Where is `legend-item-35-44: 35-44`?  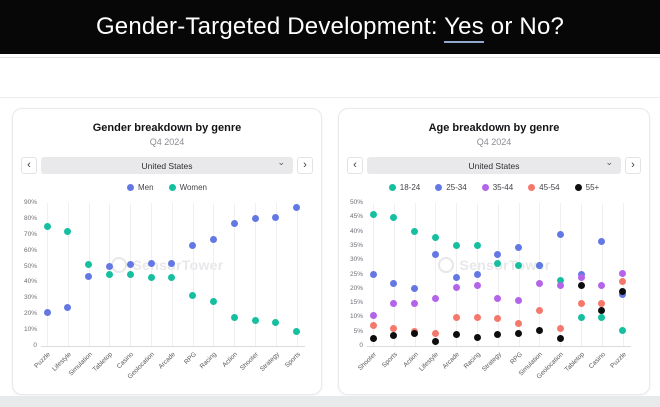 legend-item-35-44: 35-44 is located at coordinates (497, 187).